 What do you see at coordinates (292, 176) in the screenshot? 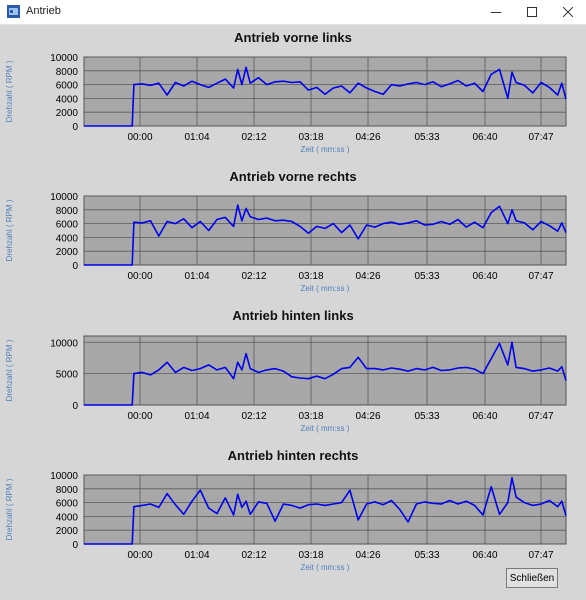
I see `chart-title: Antrieb vorne rechts` at bounding box center [292, 176].